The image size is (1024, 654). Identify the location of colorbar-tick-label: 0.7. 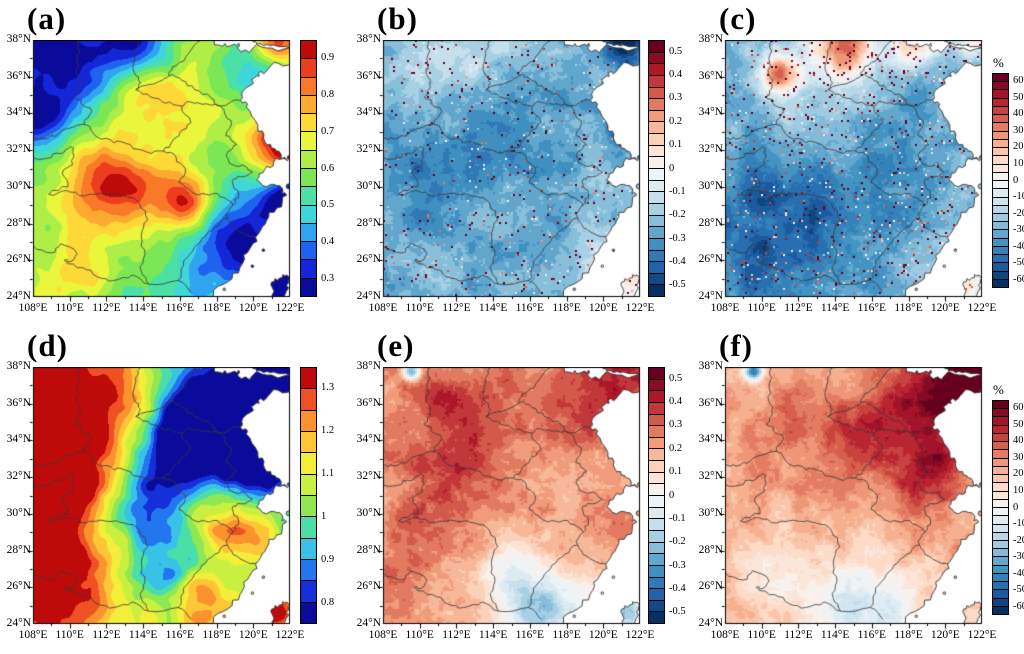
(328, 131).